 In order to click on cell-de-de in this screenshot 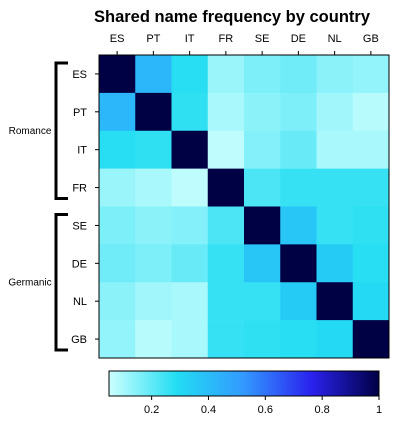, I will do `click(298, 263)`.